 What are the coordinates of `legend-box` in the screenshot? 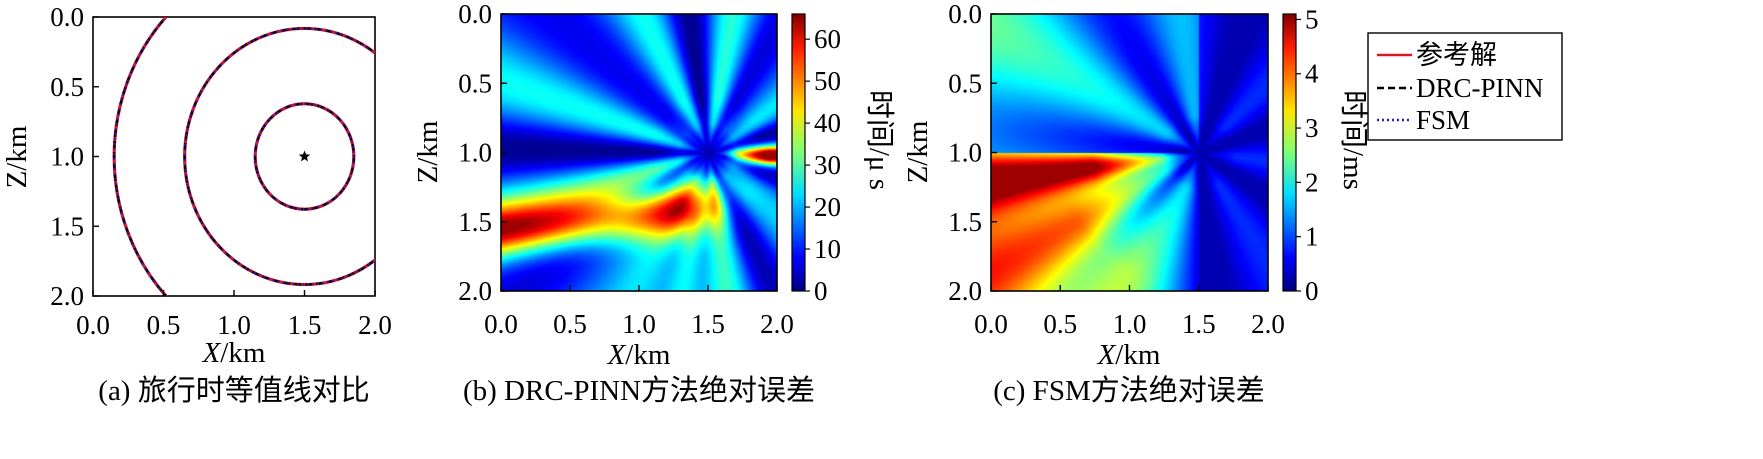 It's located at (1465, 86).